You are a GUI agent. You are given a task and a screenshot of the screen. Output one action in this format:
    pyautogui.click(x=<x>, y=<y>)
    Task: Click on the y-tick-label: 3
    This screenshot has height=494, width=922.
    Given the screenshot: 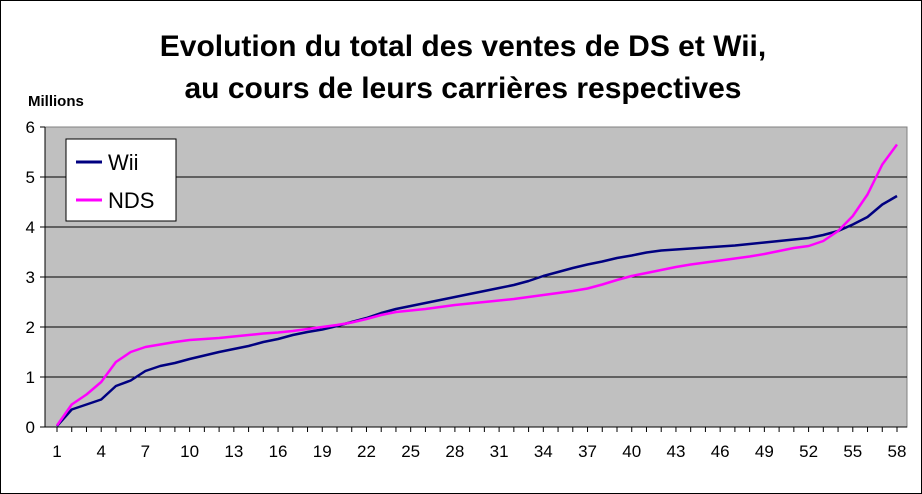 What is the action you would take?
    pyautogui.click(x=30, y=277)
    